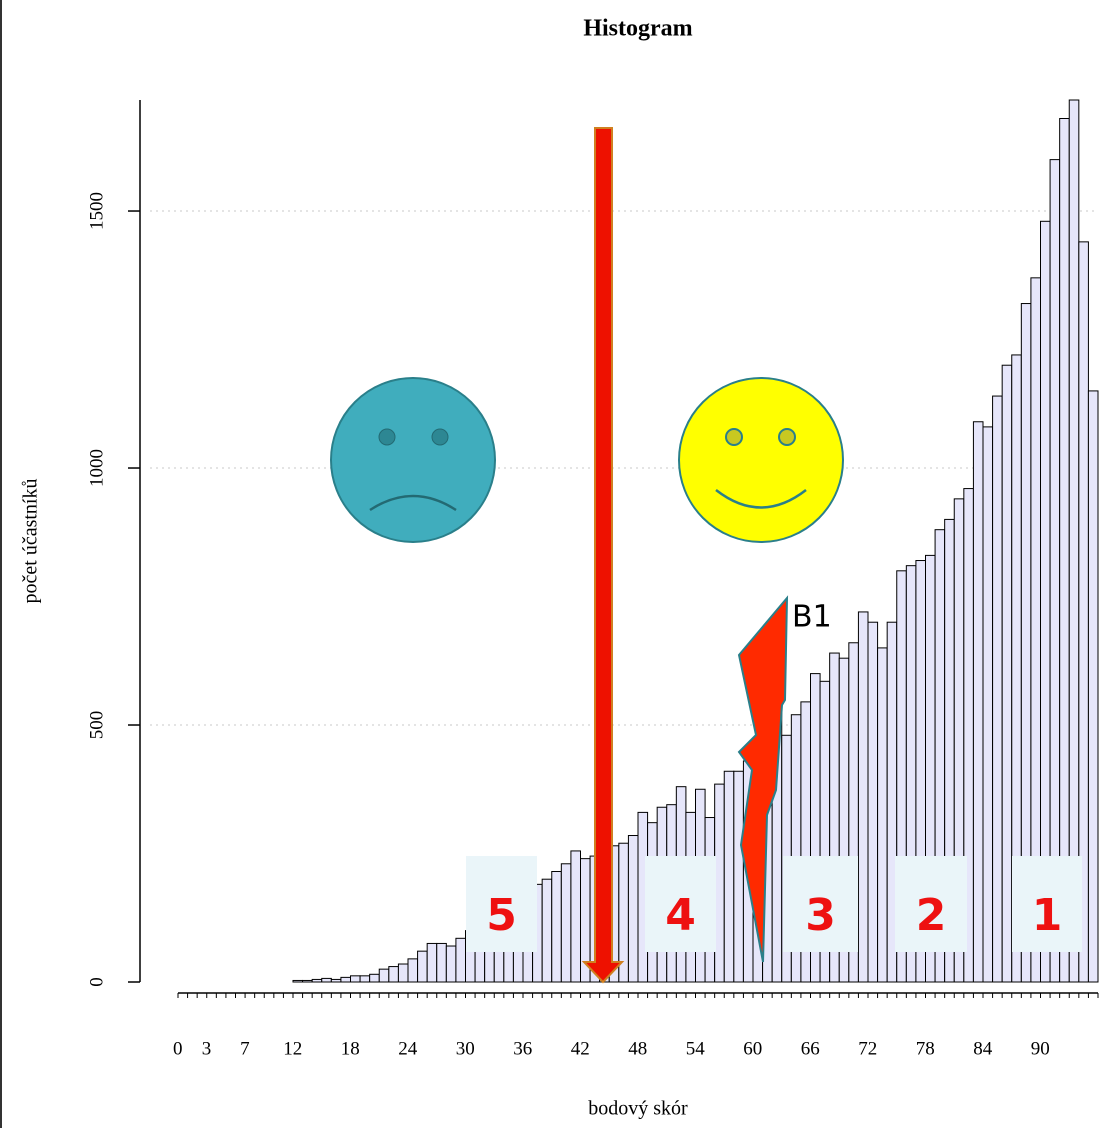  I want to click on happy-face, so click(761, 460).